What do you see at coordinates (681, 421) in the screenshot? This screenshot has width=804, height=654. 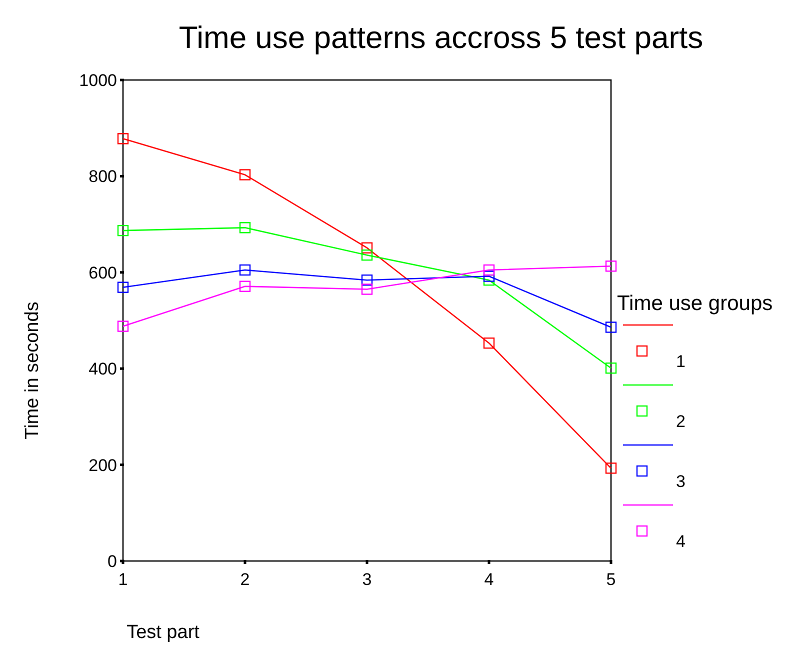 I see `legend-label: 2` at bounding box center [681, 421].